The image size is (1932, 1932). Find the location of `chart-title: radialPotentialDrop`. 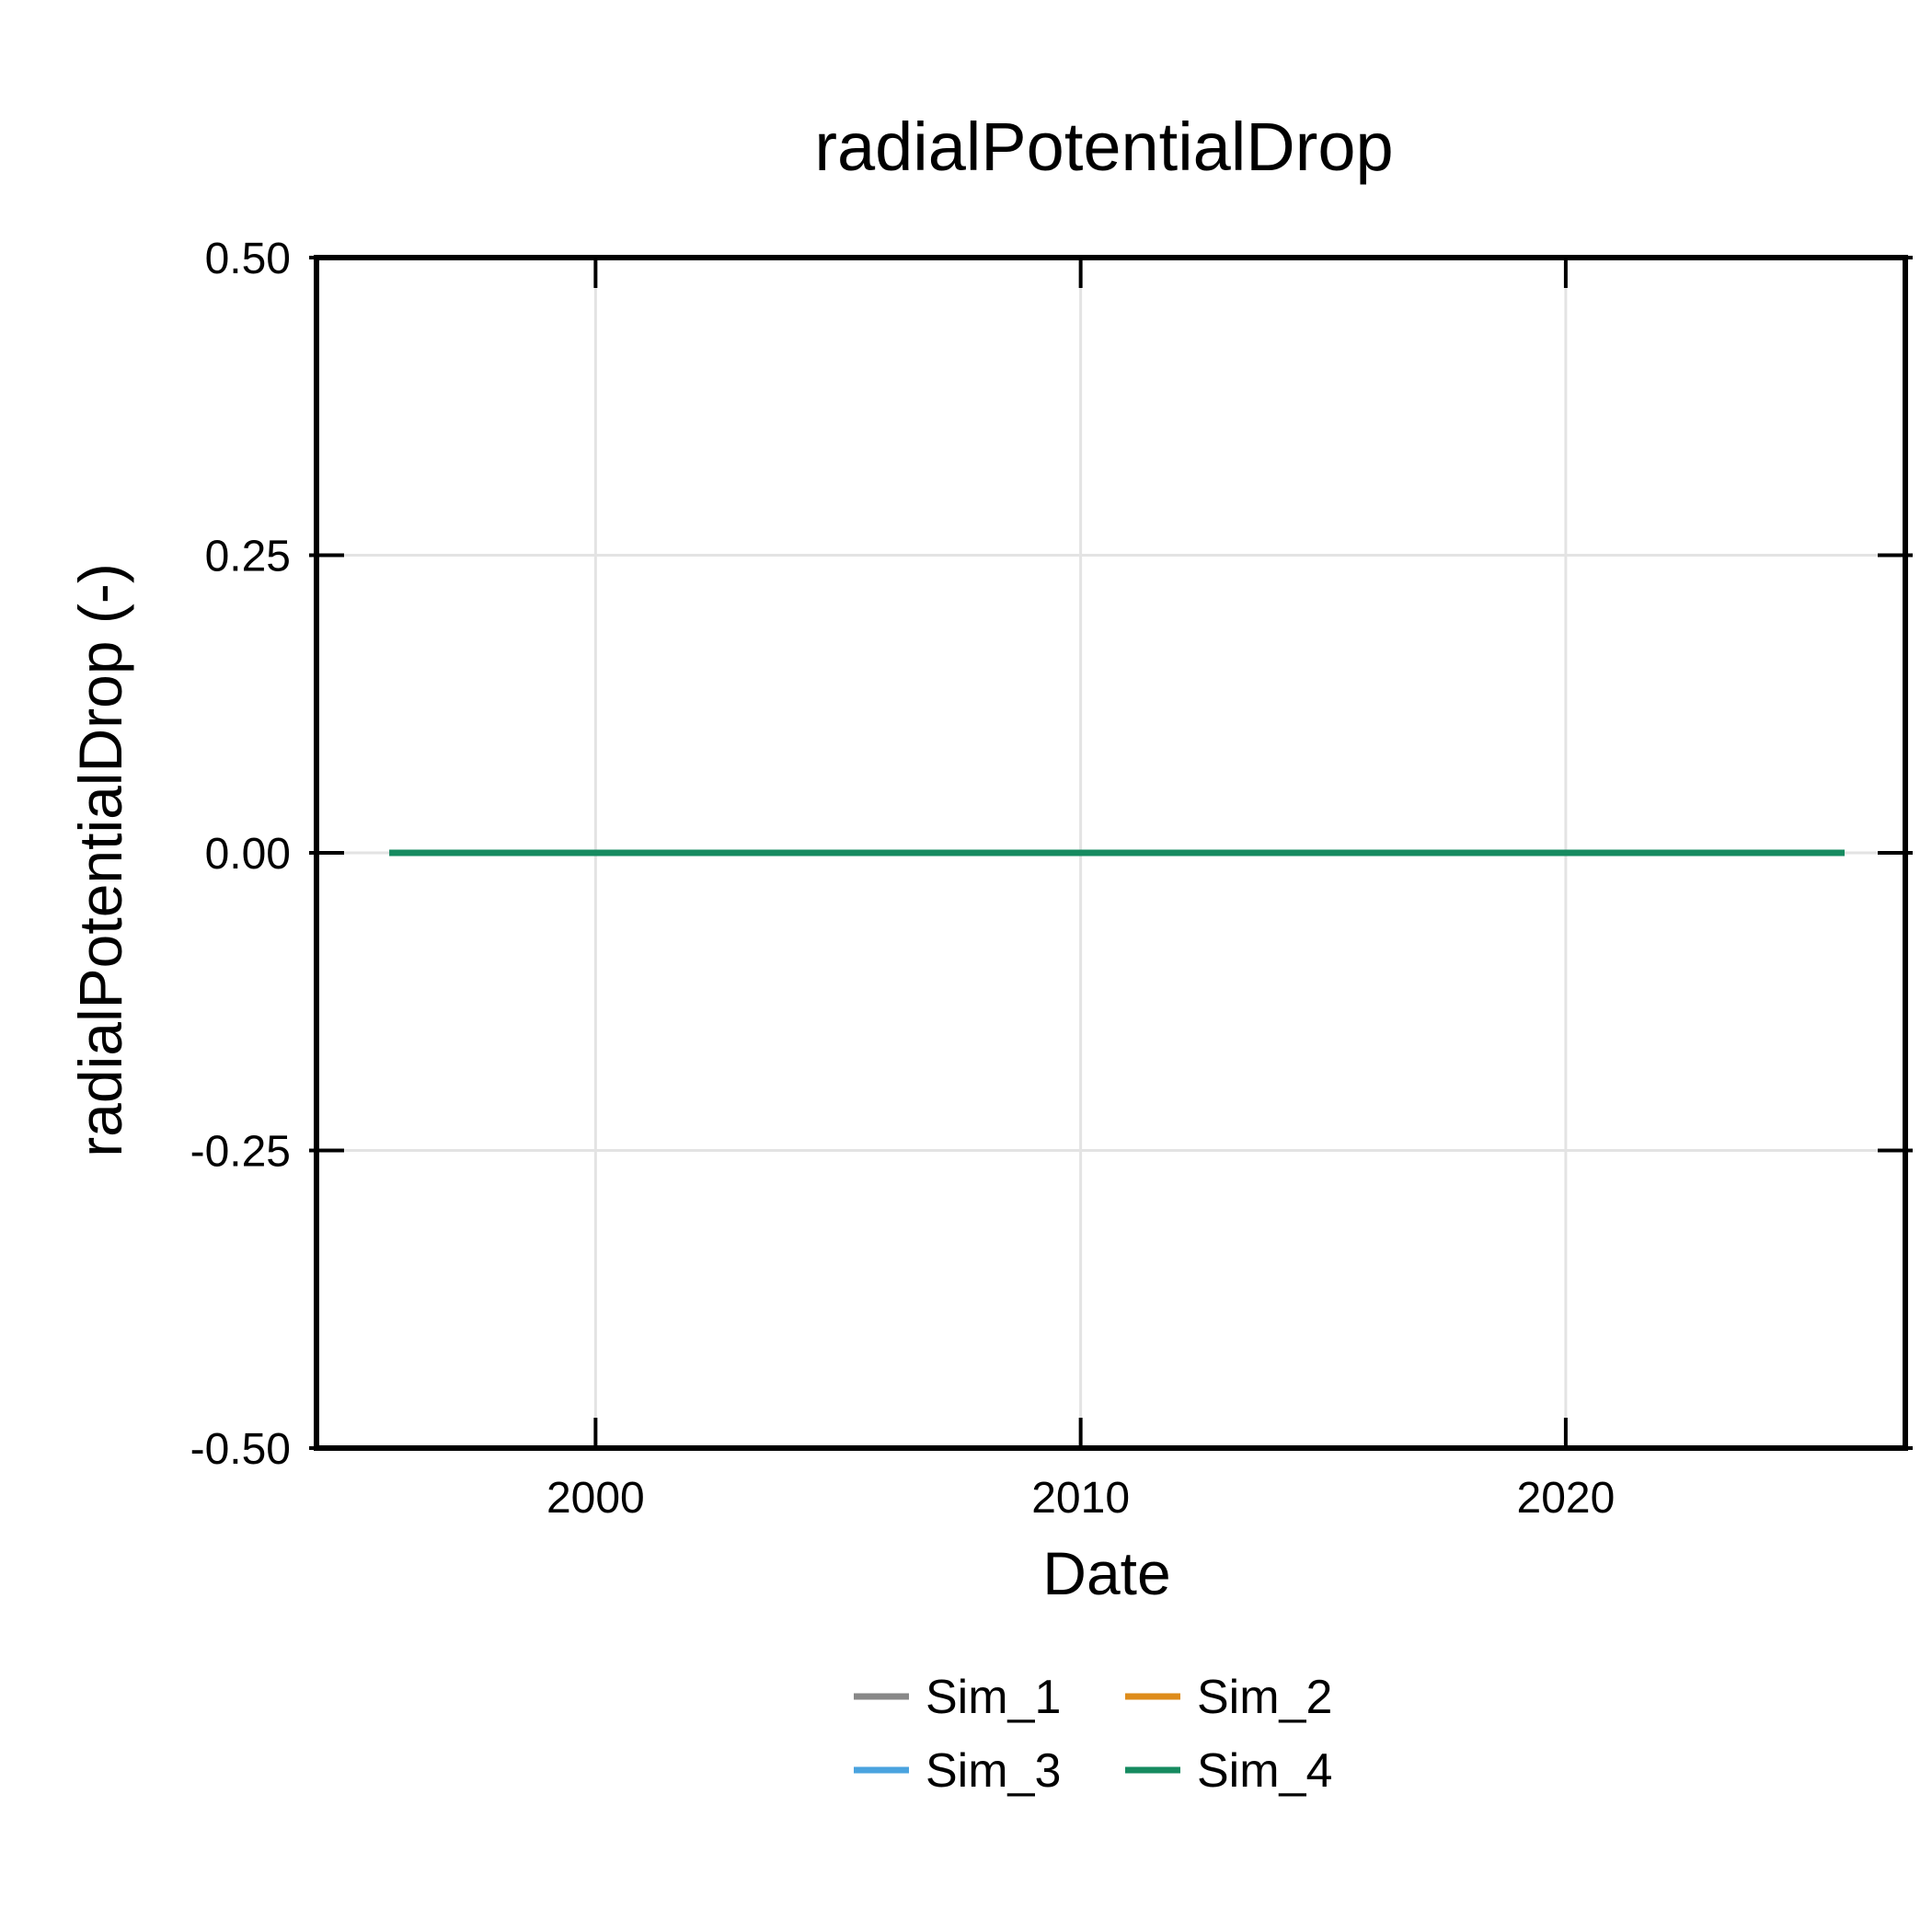

chart-title: radialPotentialDrop is located at coordinates (1103, 147).